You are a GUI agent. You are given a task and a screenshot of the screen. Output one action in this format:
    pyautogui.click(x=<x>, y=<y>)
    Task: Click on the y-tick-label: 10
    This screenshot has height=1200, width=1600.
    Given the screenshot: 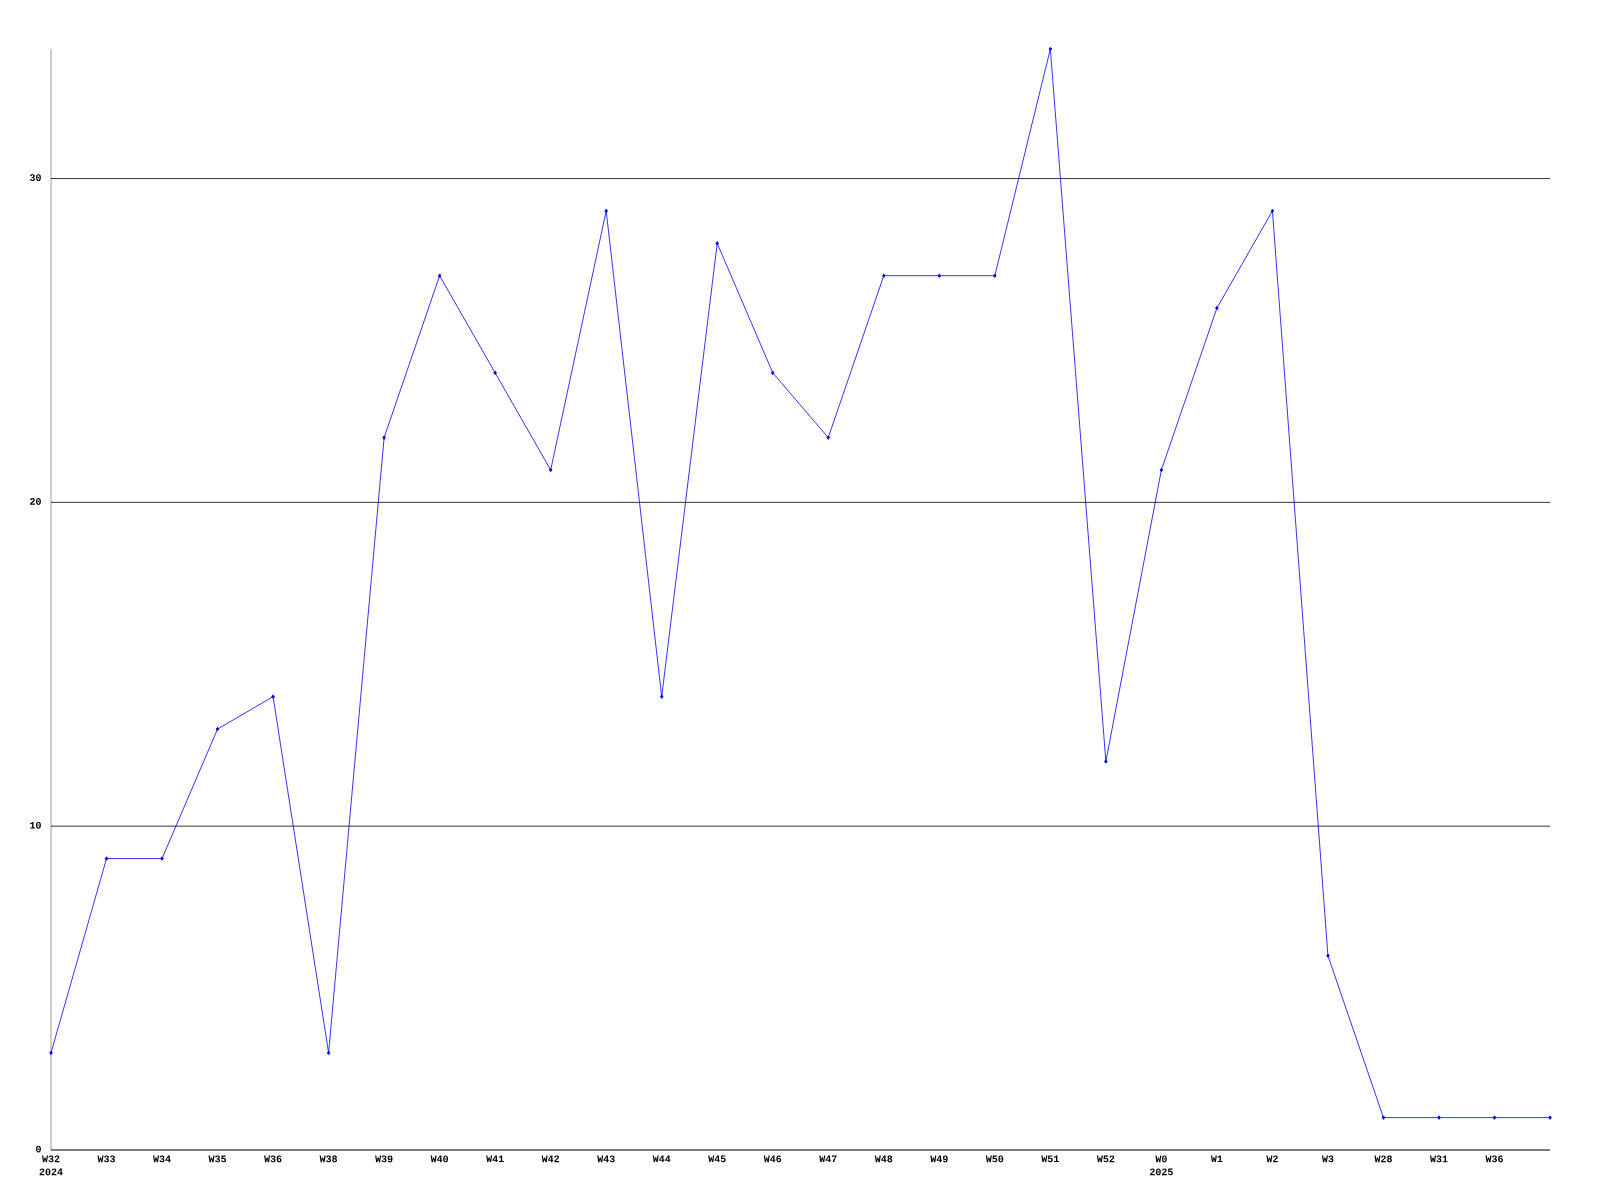 What is the action you would take?
    pyautogui.click(x=35, y=825)
    